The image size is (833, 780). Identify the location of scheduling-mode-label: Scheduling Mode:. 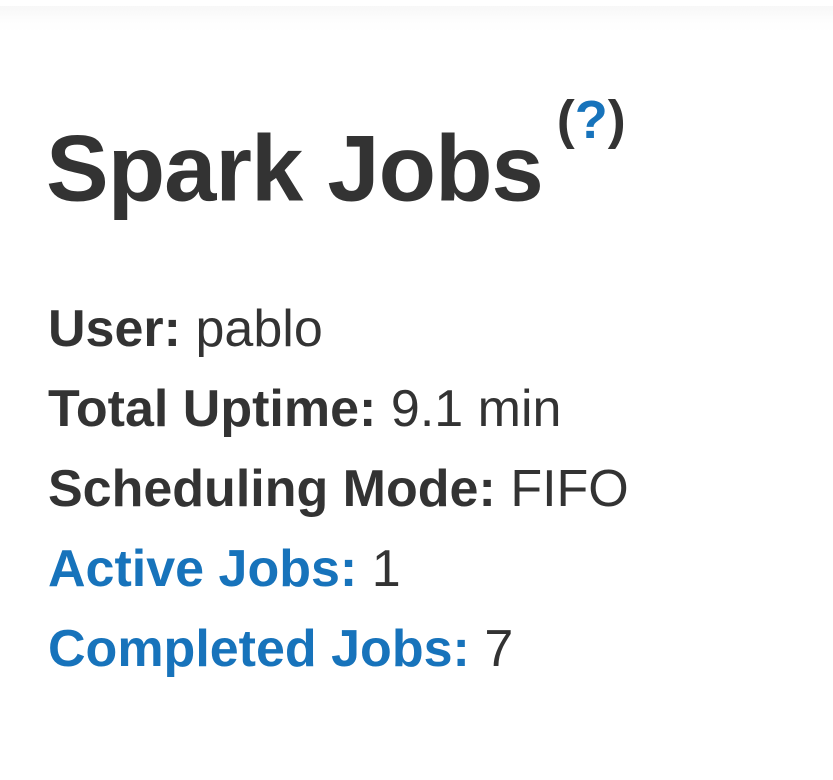
(272, 489).